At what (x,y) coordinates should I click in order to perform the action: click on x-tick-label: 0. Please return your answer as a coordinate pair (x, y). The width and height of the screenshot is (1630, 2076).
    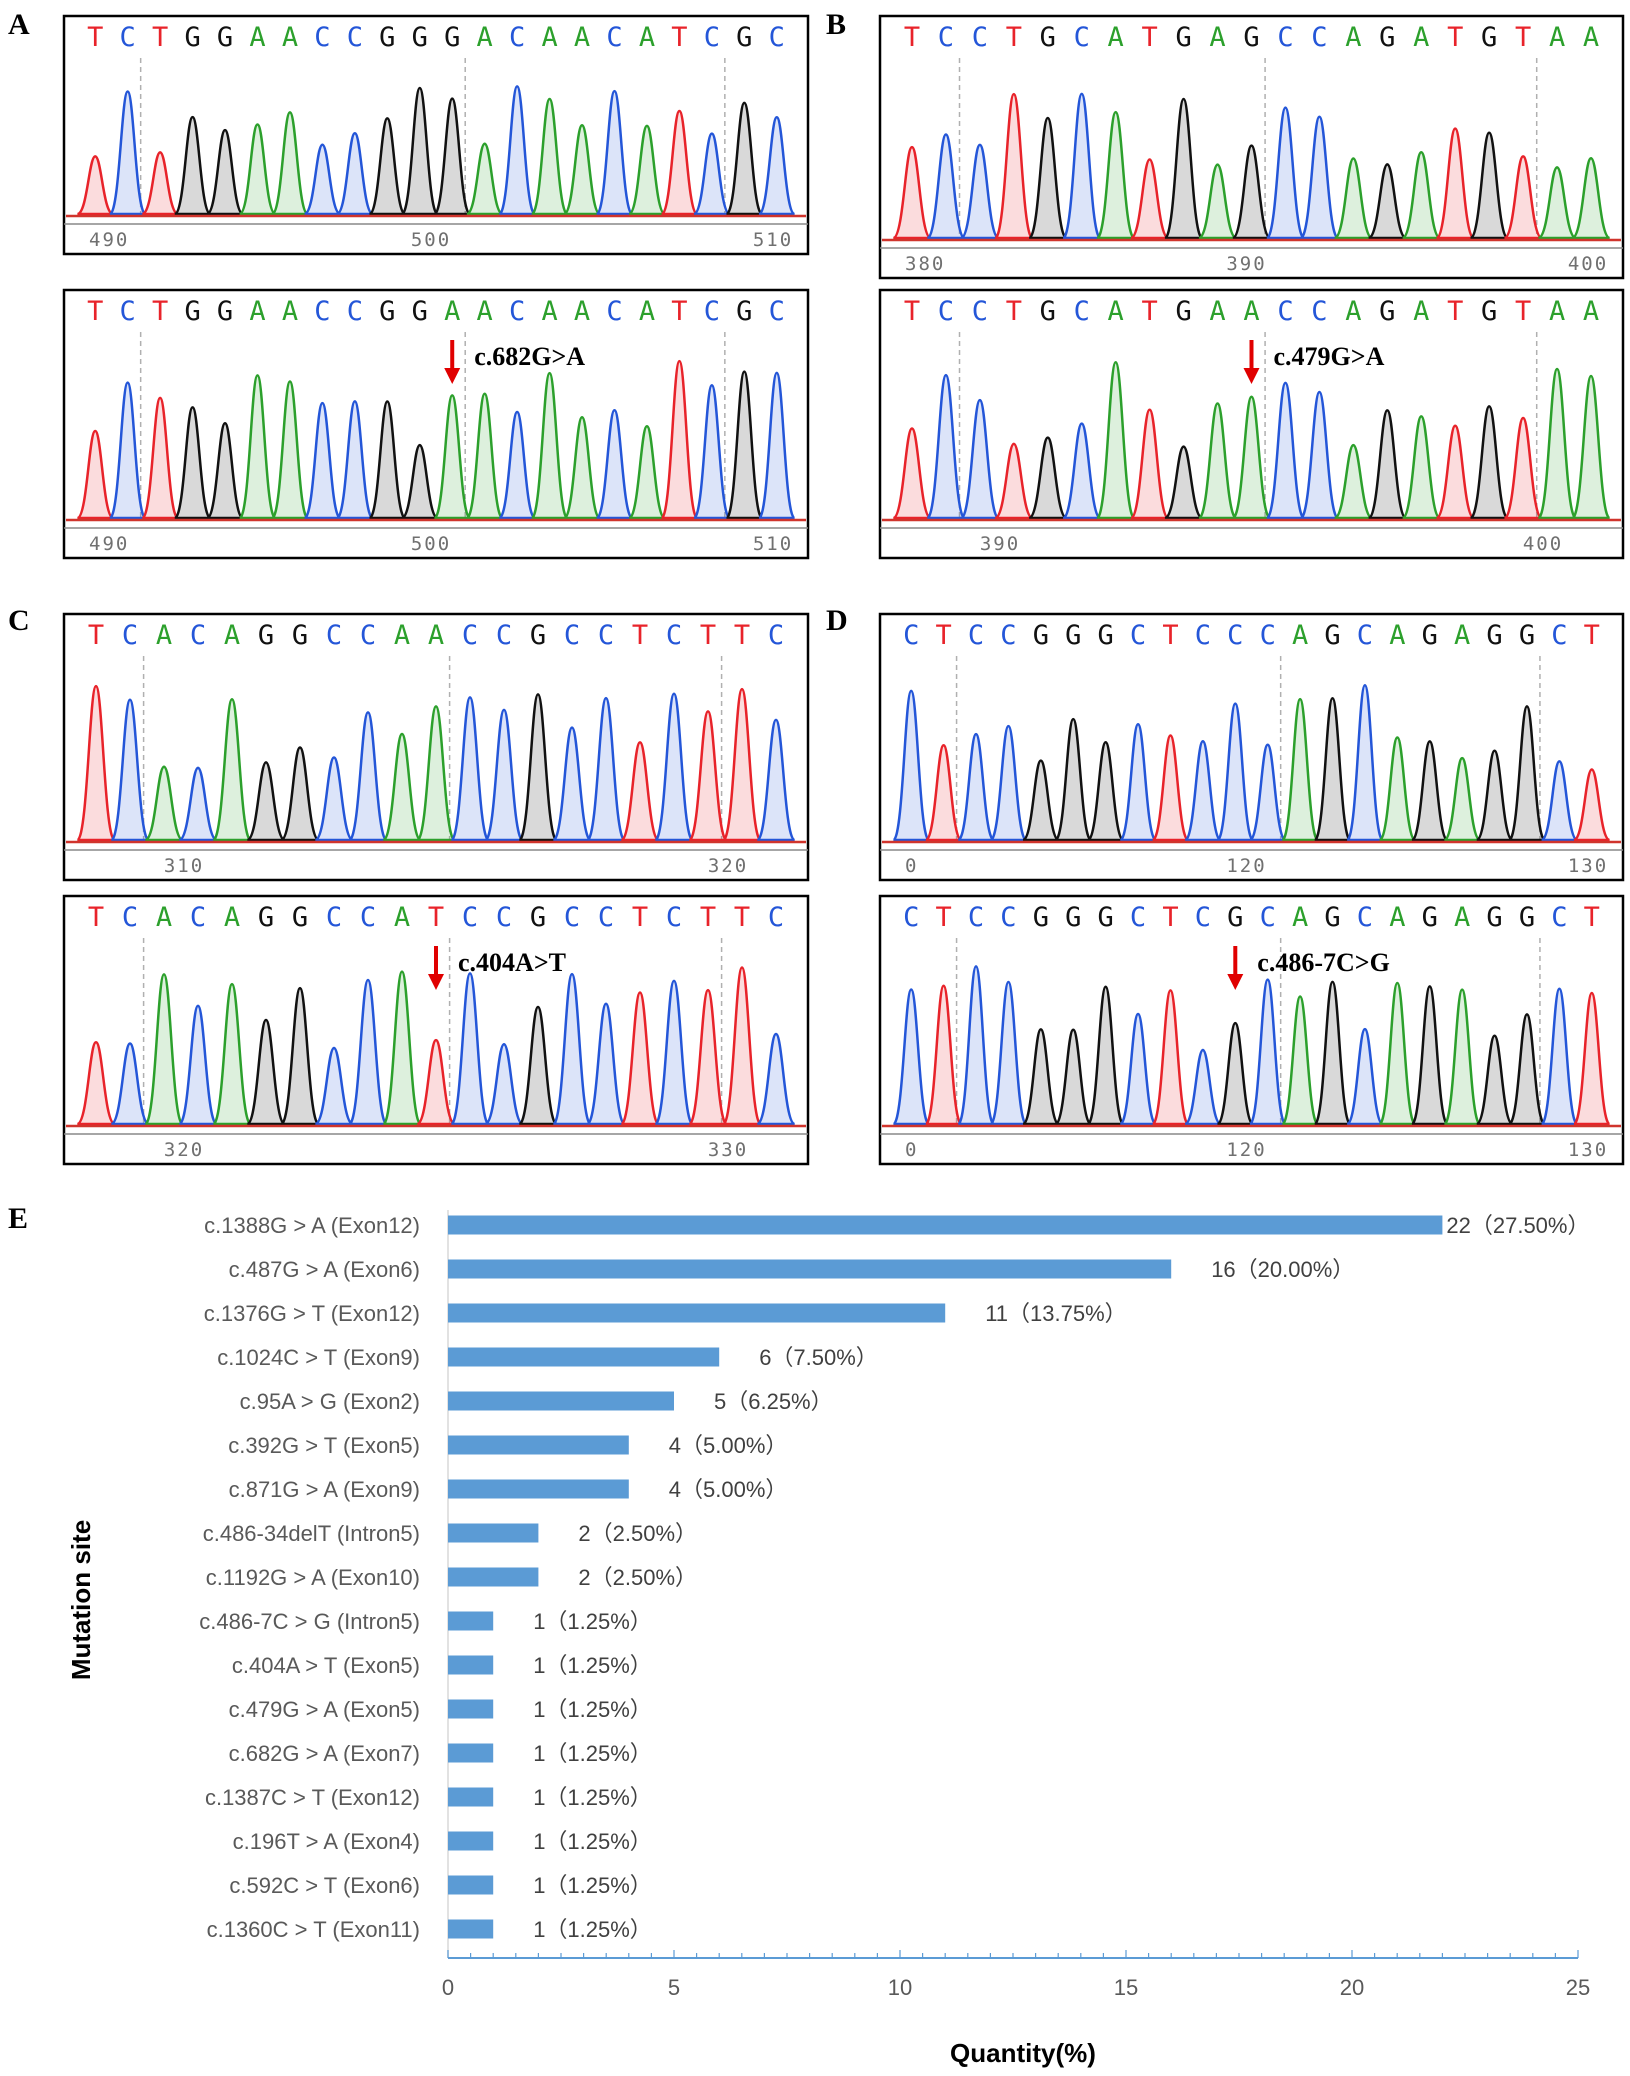
    Looking at the image, I should click on (448, 1987).